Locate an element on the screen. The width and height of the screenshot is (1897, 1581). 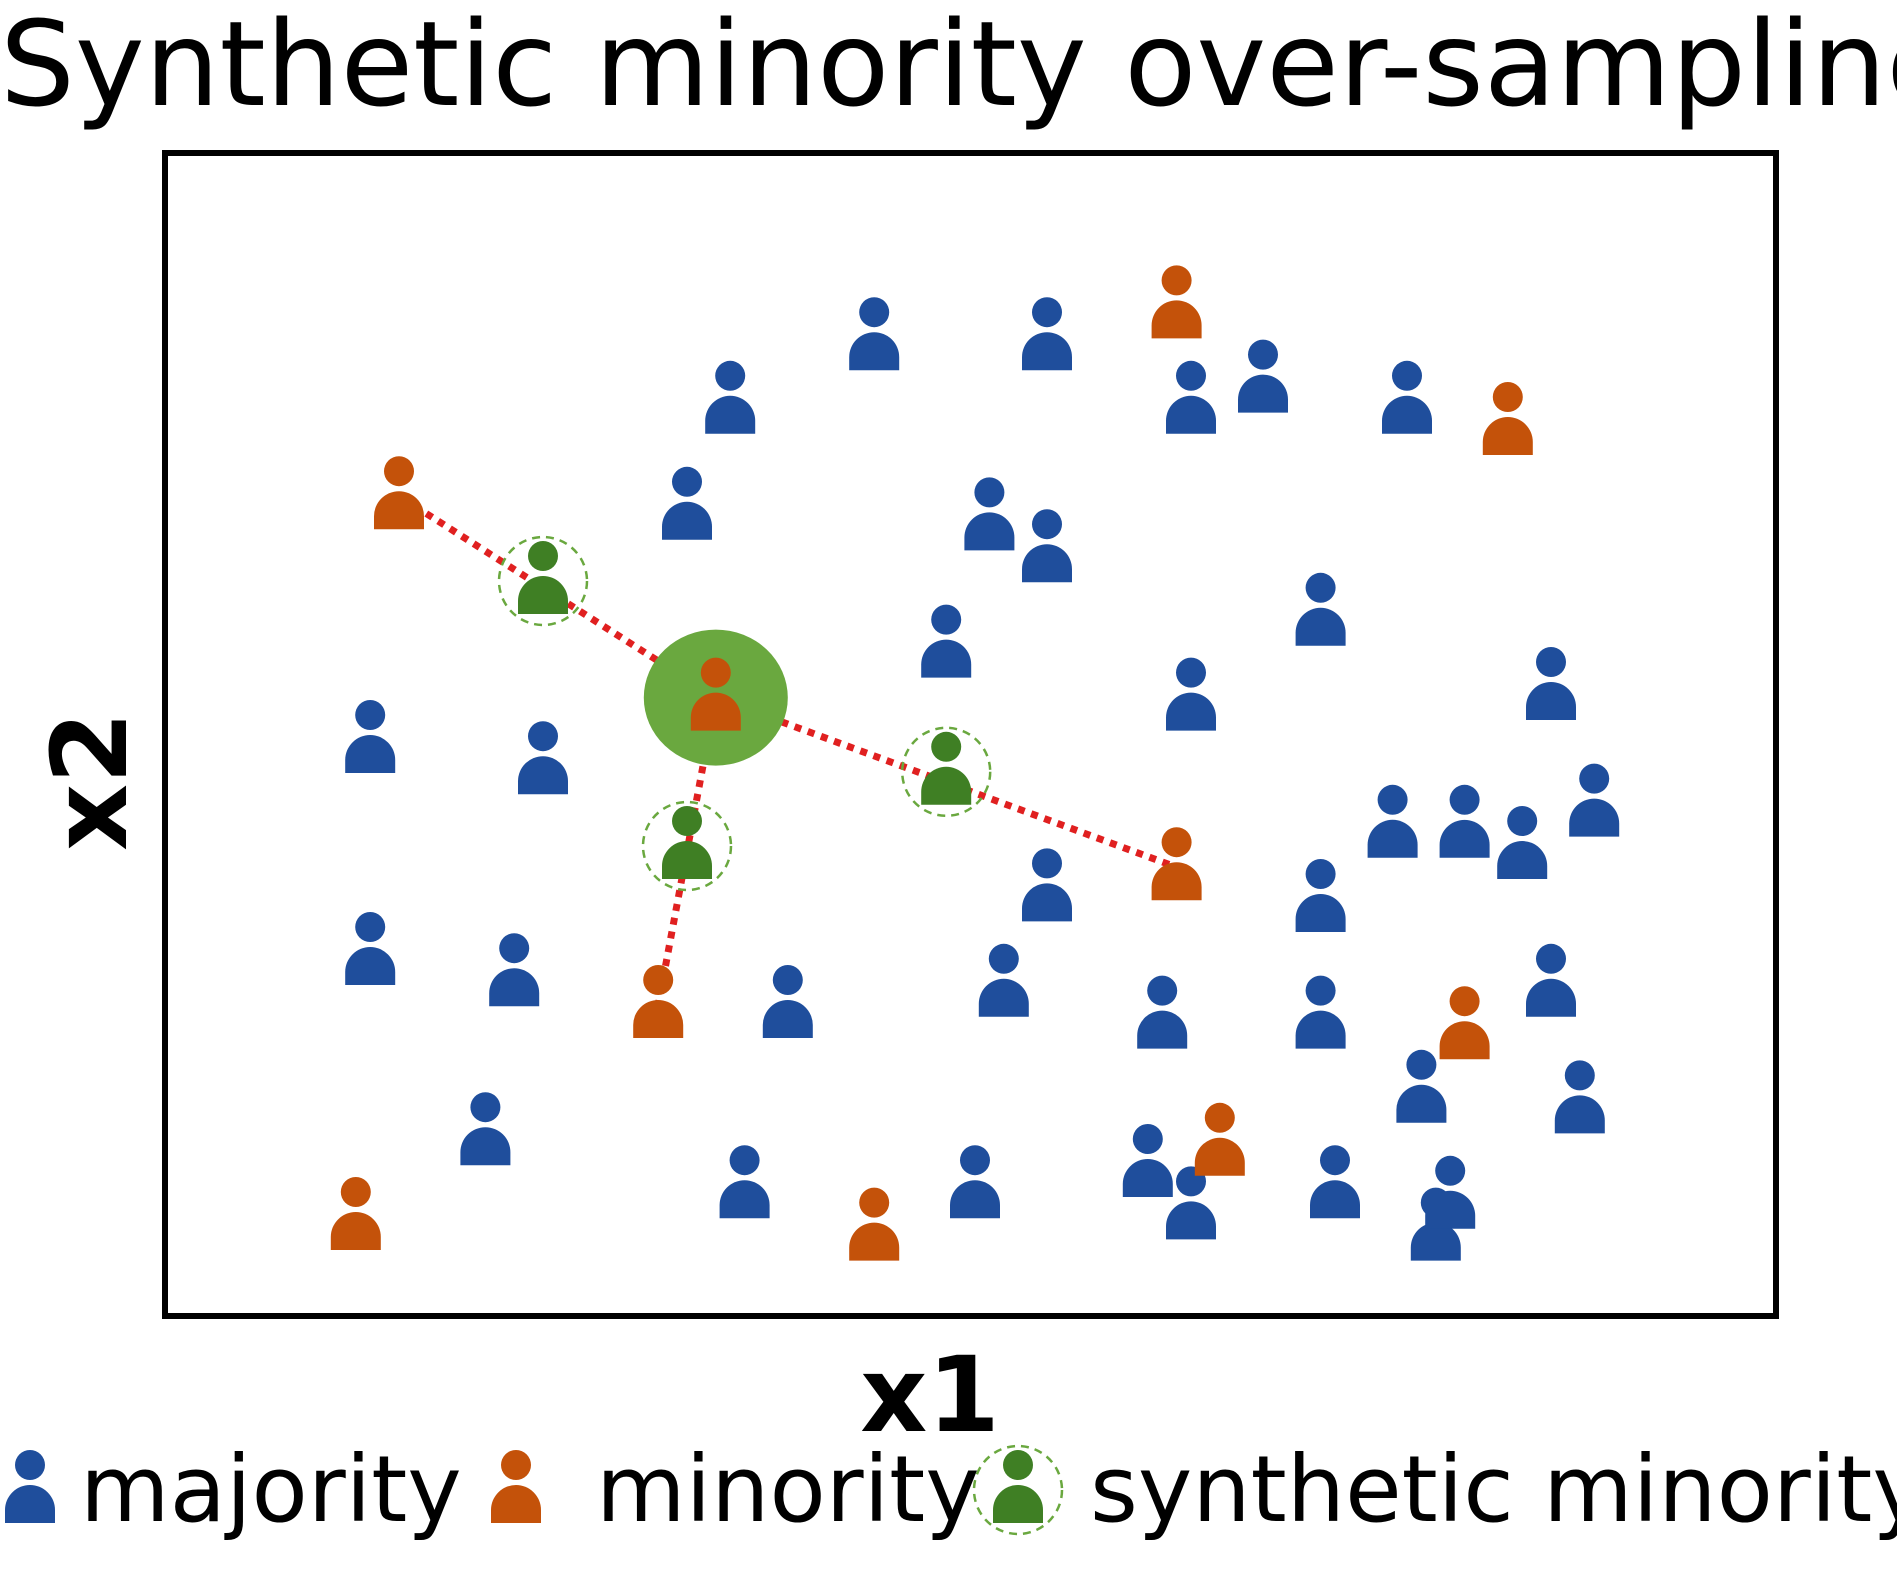
y-axis-label: x2 is located at coordinates (90, 781).